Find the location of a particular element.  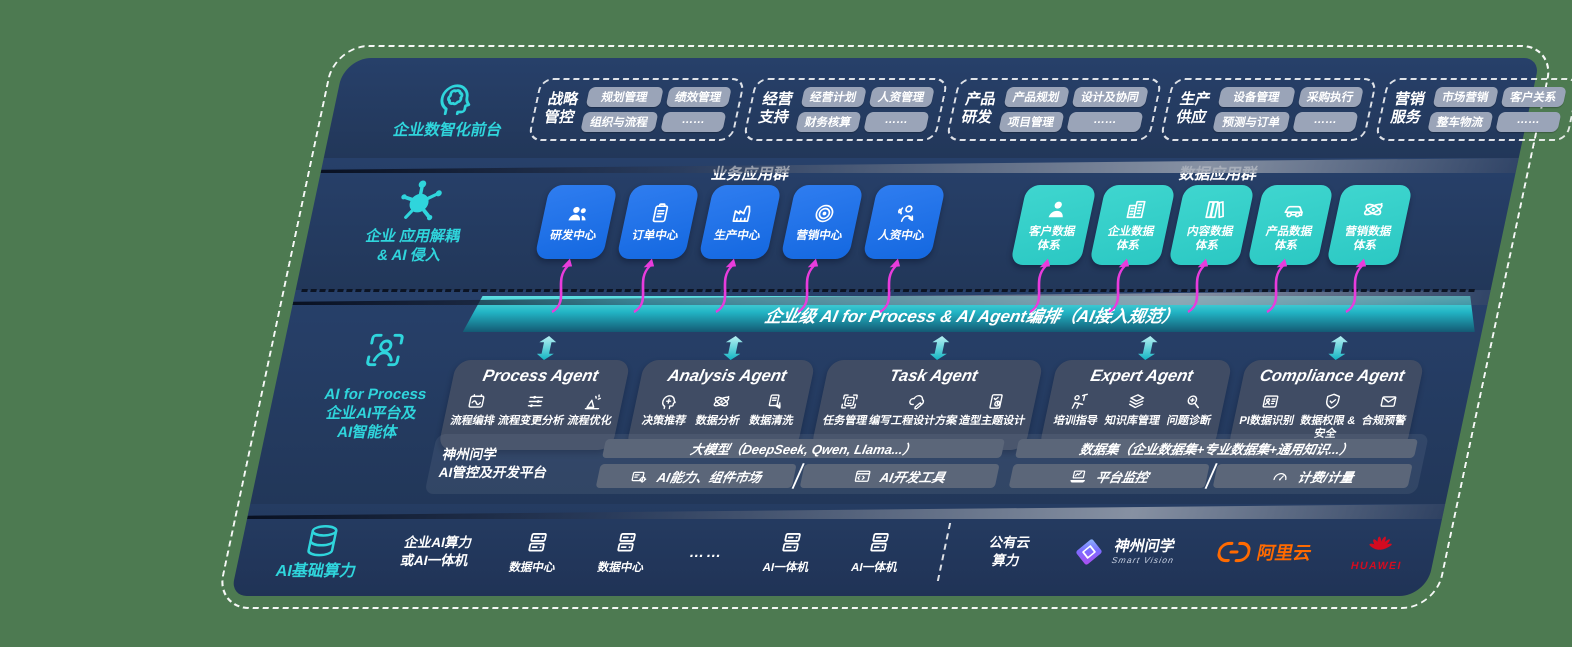

alicloud-logo is located at coordinates (1234, 552).